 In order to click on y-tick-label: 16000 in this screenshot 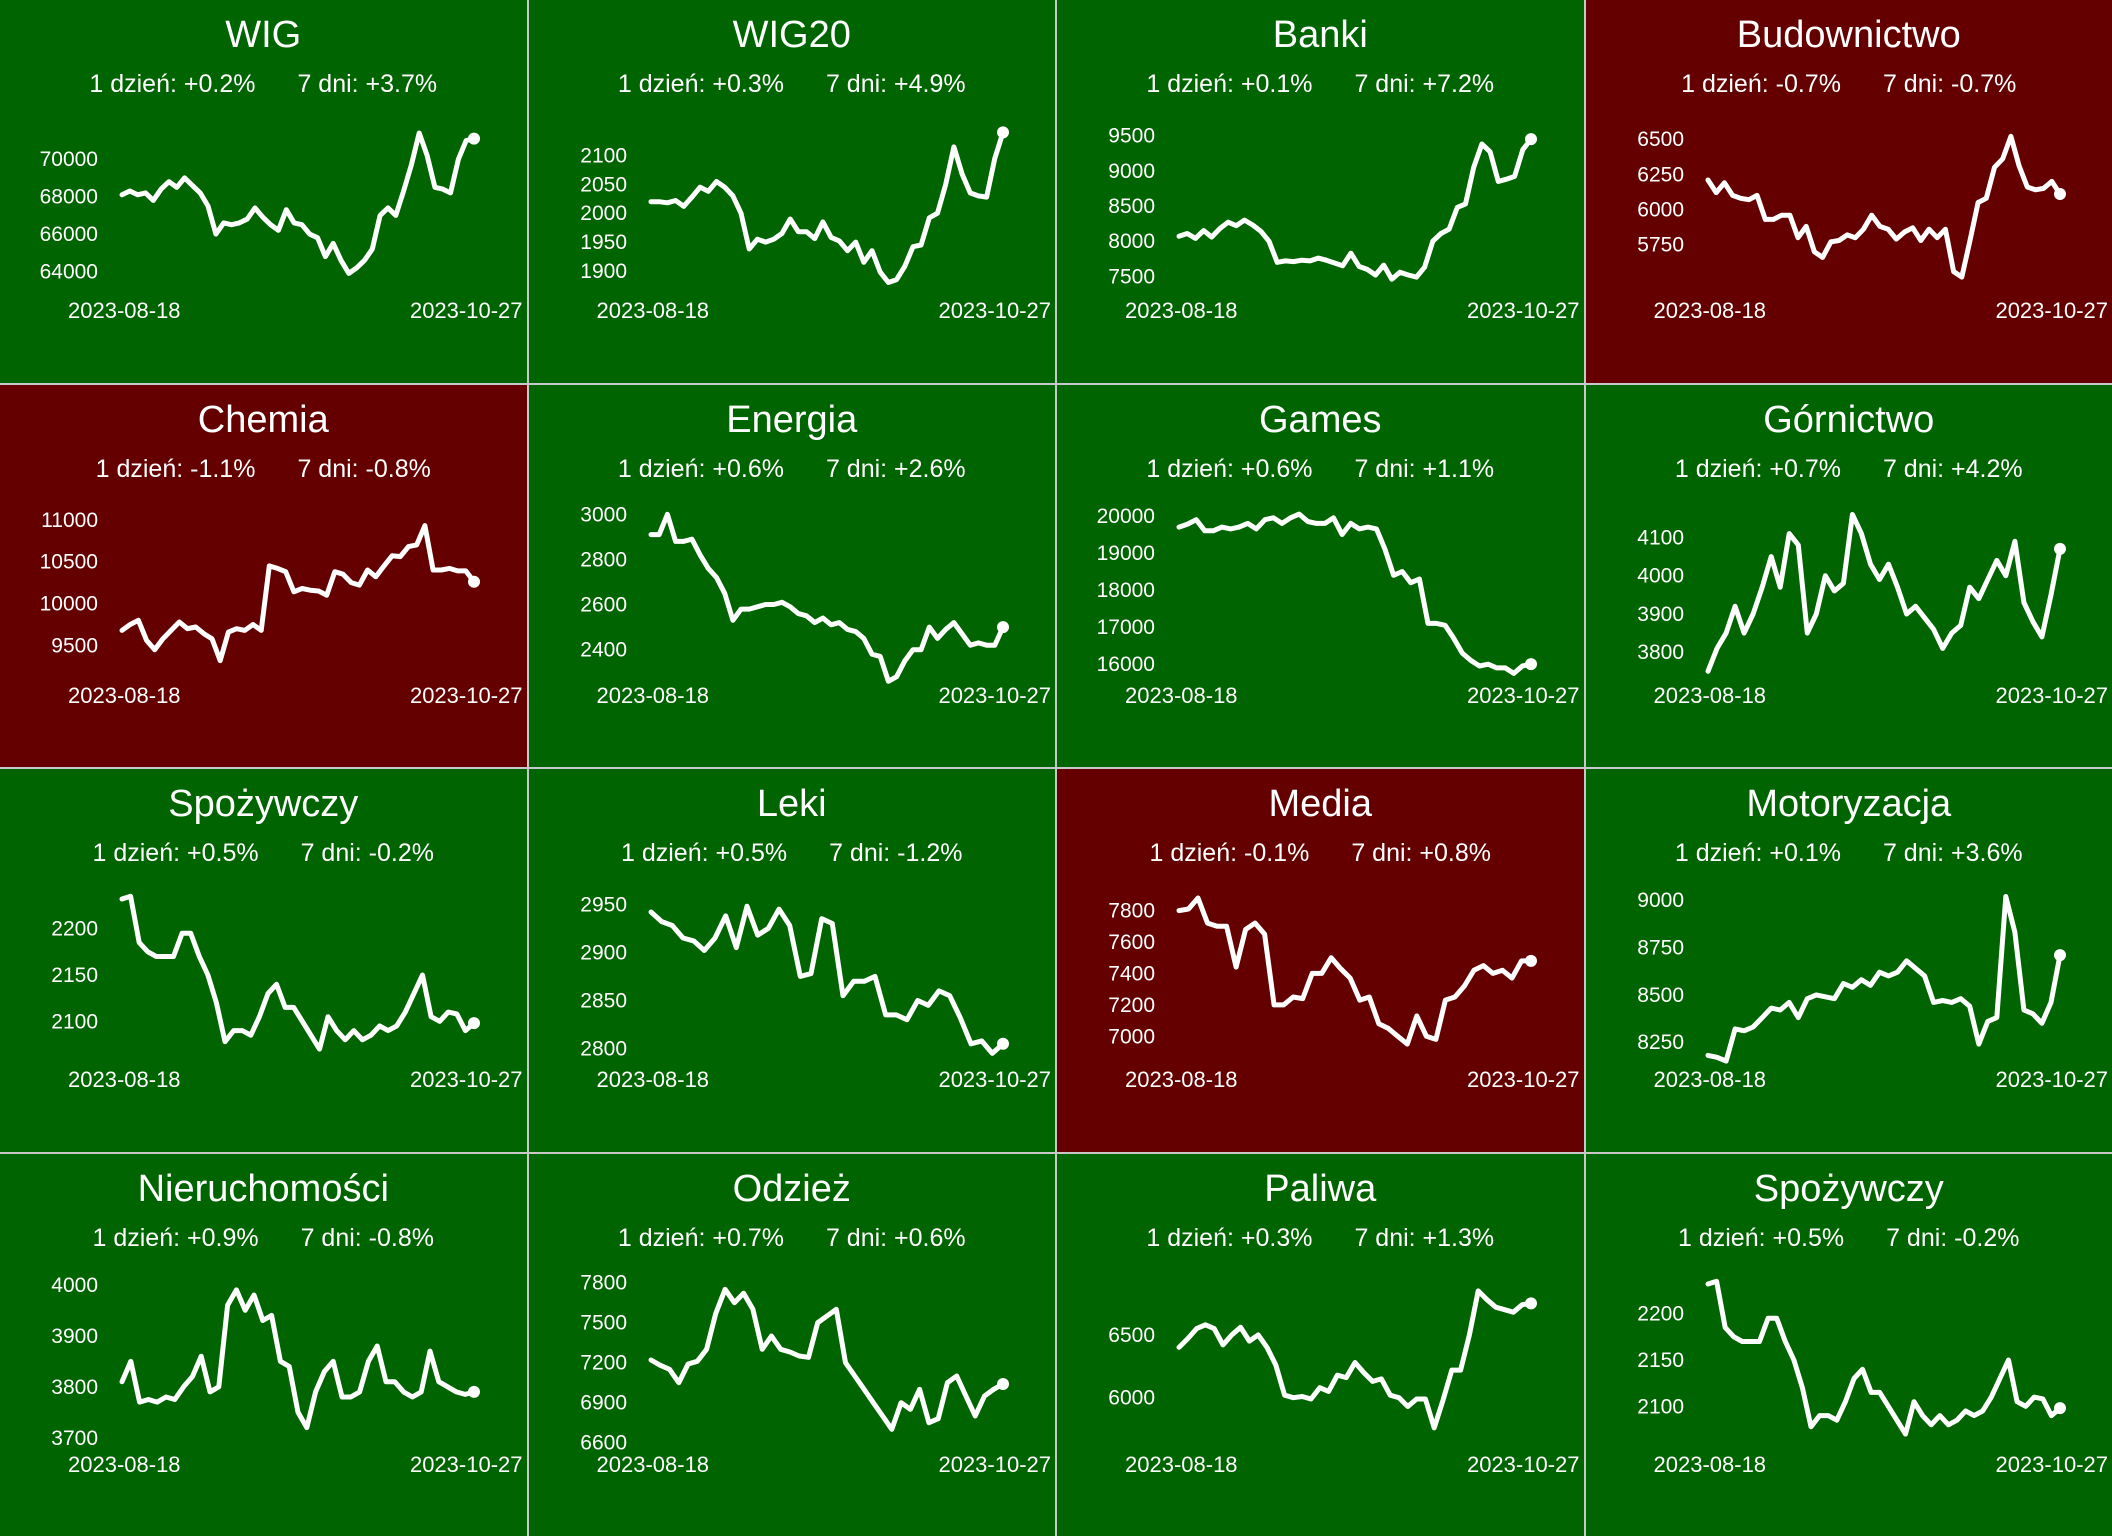, I will do `click(1126, 664)`.